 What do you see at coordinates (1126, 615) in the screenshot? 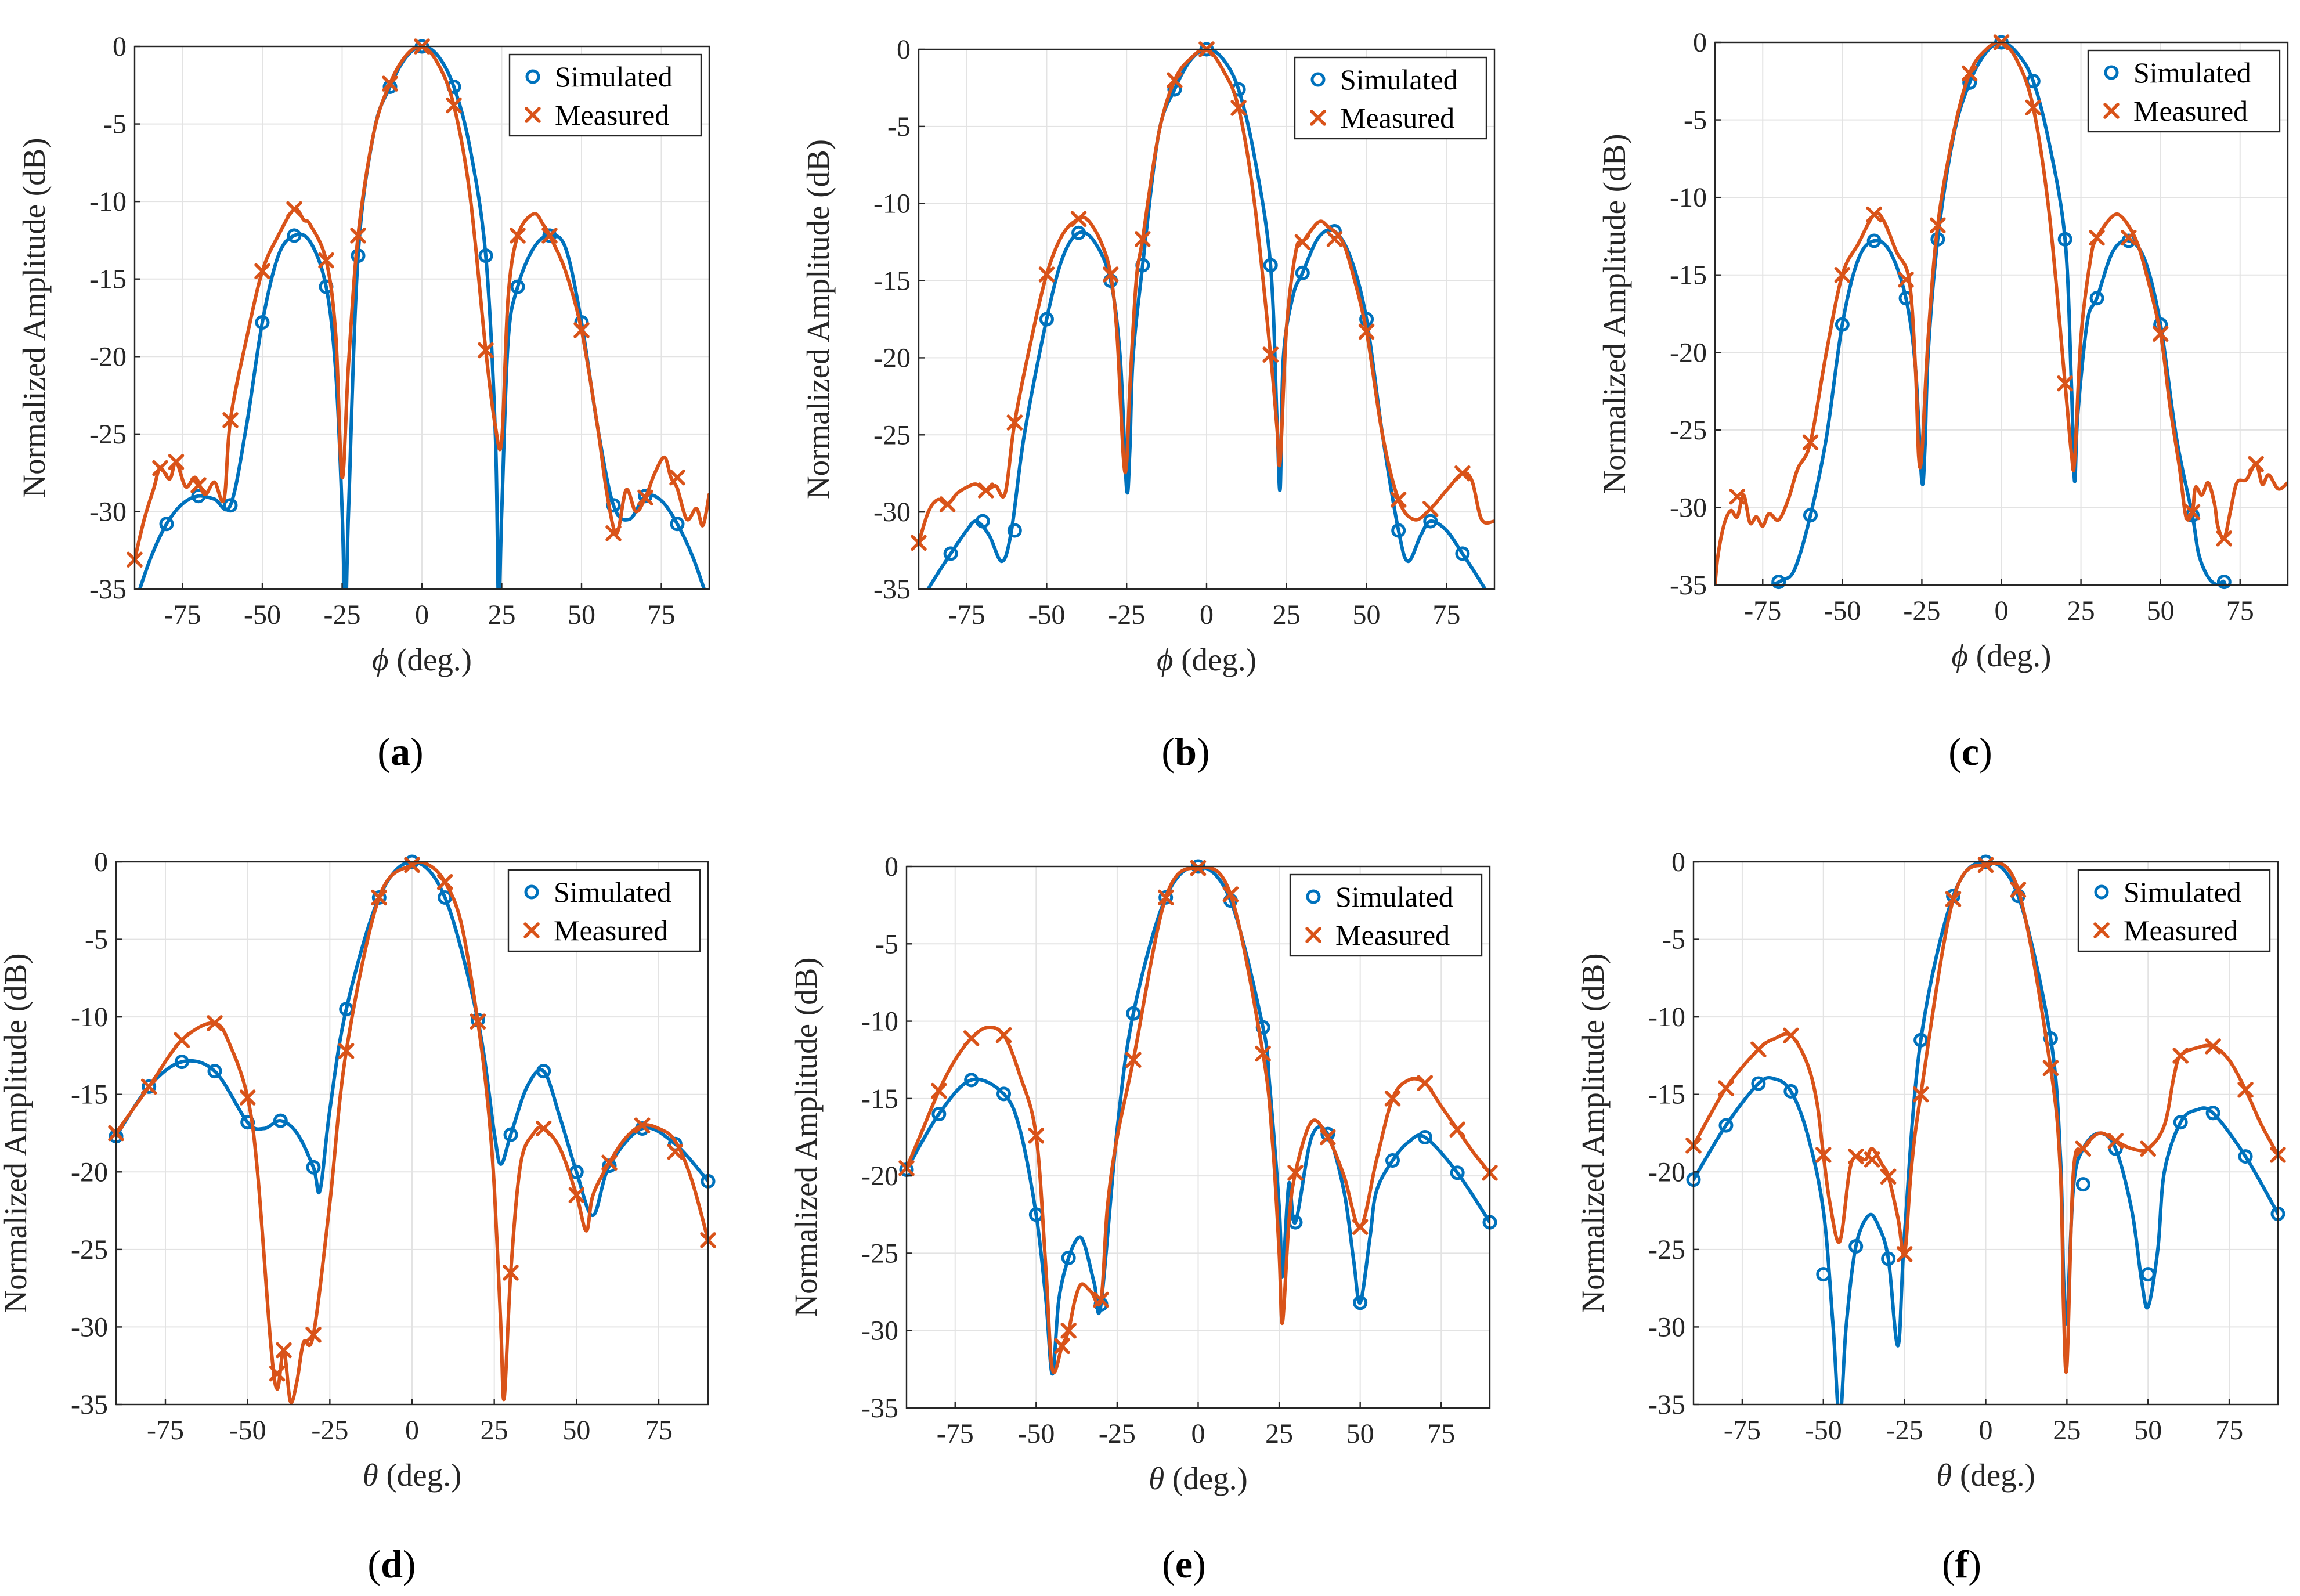
I see `x-tick-label: -25` at bounding box center [1126, 615].